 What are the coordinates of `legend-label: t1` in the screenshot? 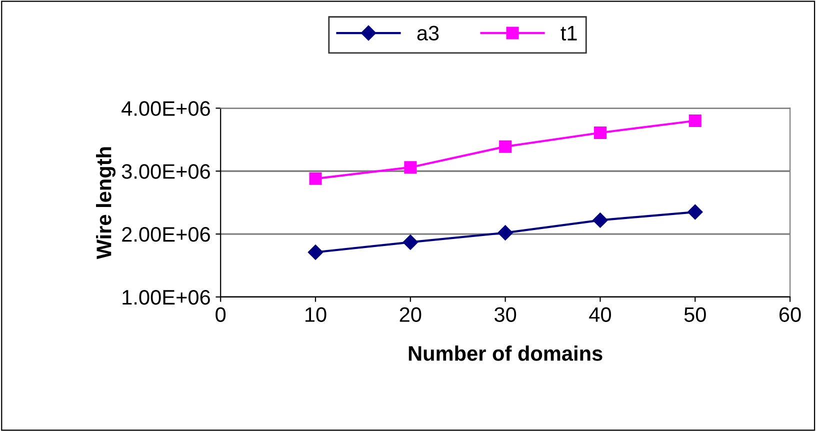 It's located at (568, 33).